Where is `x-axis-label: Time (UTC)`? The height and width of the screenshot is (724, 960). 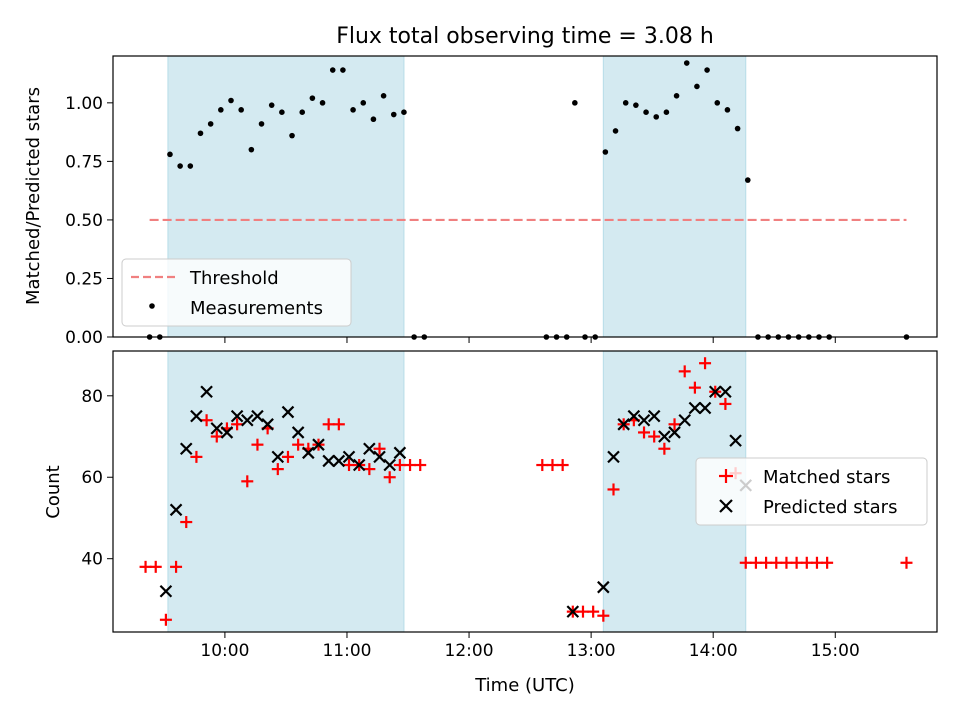
x-axis-label: Time (UTC) is located at coordinates (524, 685).